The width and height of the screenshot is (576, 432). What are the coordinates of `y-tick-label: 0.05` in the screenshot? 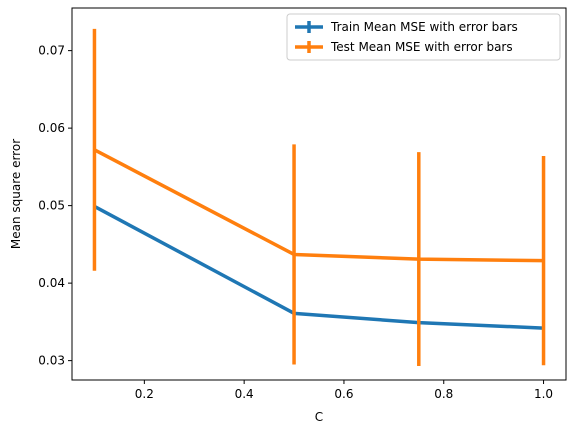 It's located at (51, 206).